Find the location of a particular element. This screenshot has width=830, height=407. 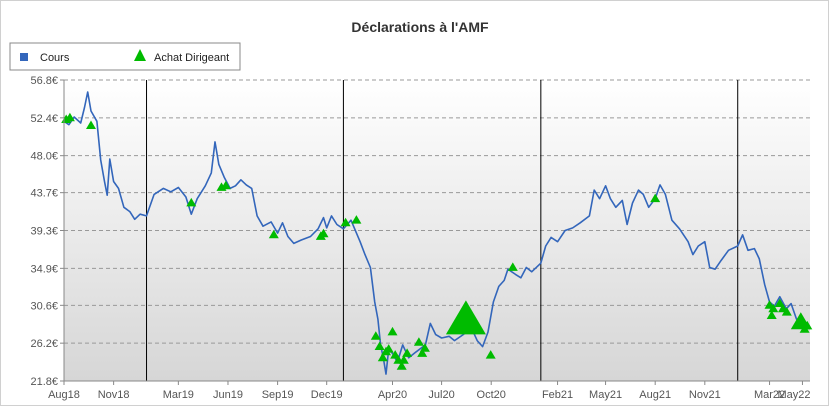

legend-swatch-cours is located at coordinates (24, 57).